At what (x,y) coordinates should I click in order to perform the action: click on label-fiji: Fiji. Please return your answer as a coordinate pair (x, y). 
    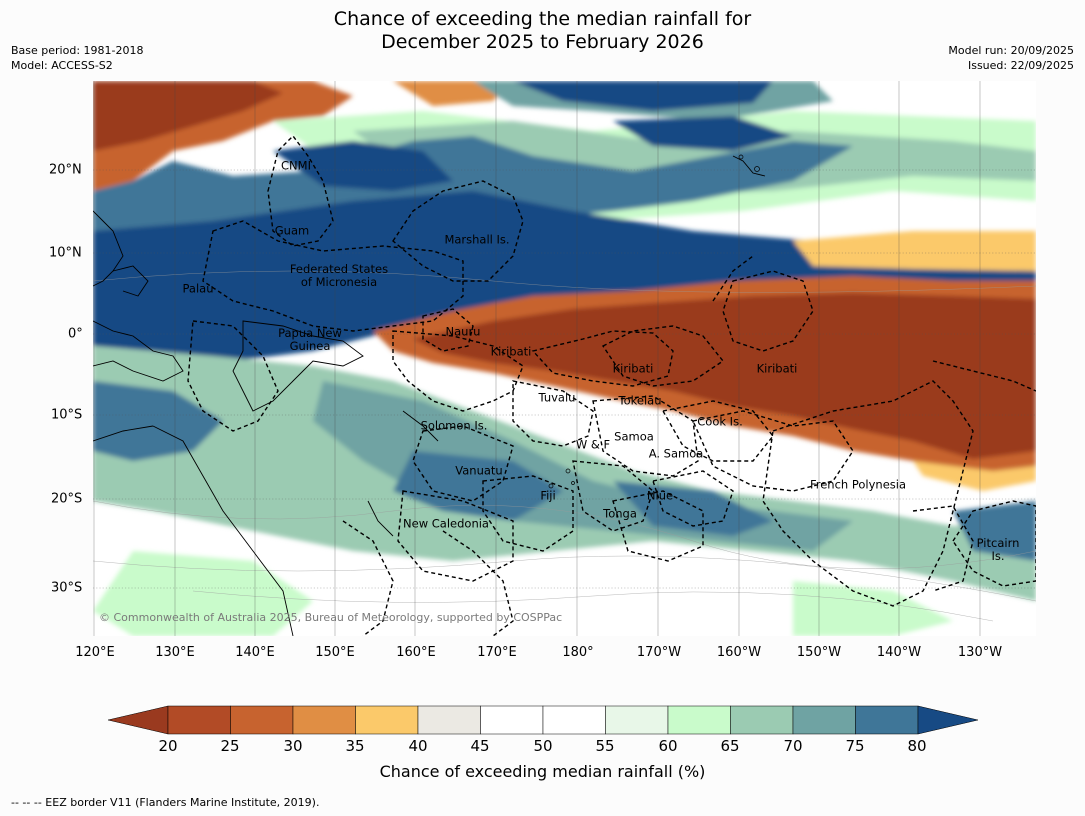
    Looking at the image, I should click on (548, 495).